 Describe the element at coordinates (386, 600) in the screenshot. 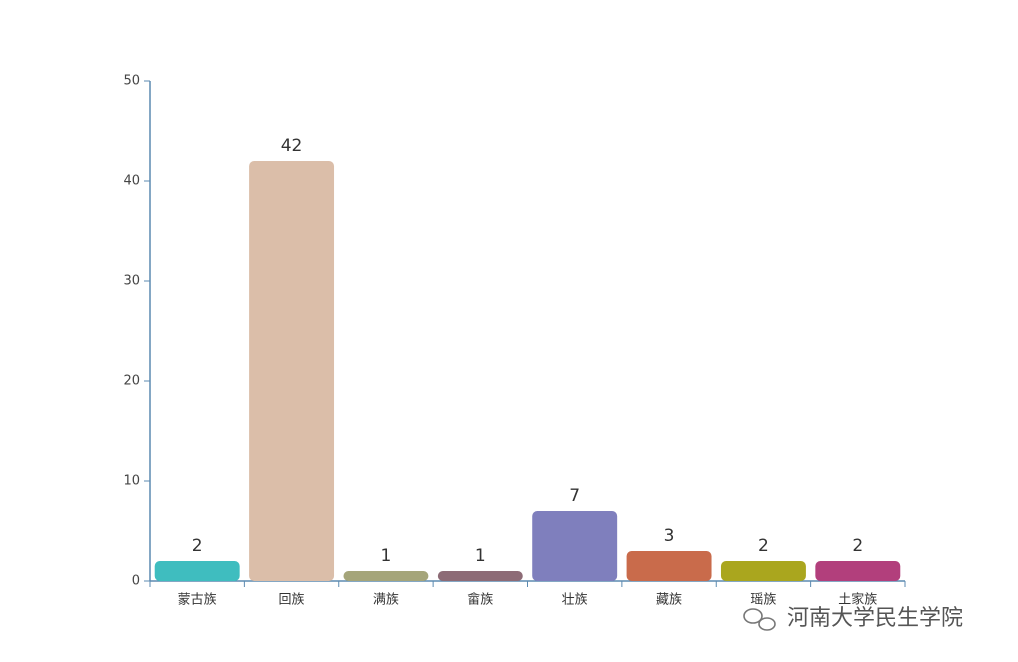

I see `x-tick-label: 满族` at that location.